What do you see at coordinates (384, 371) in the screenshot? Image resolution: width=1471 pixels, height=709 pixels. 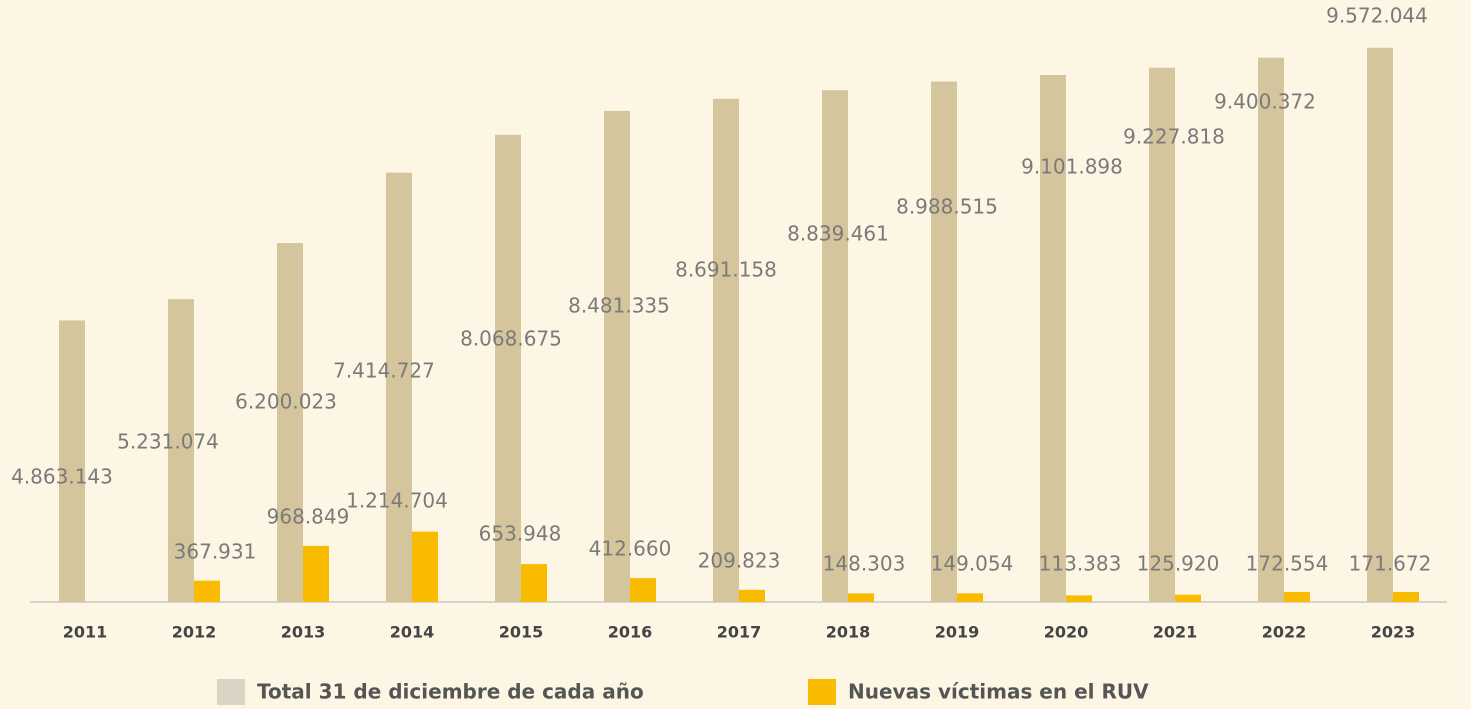 I see `data-label: 7.414.727` at bounding box center [384, 371].